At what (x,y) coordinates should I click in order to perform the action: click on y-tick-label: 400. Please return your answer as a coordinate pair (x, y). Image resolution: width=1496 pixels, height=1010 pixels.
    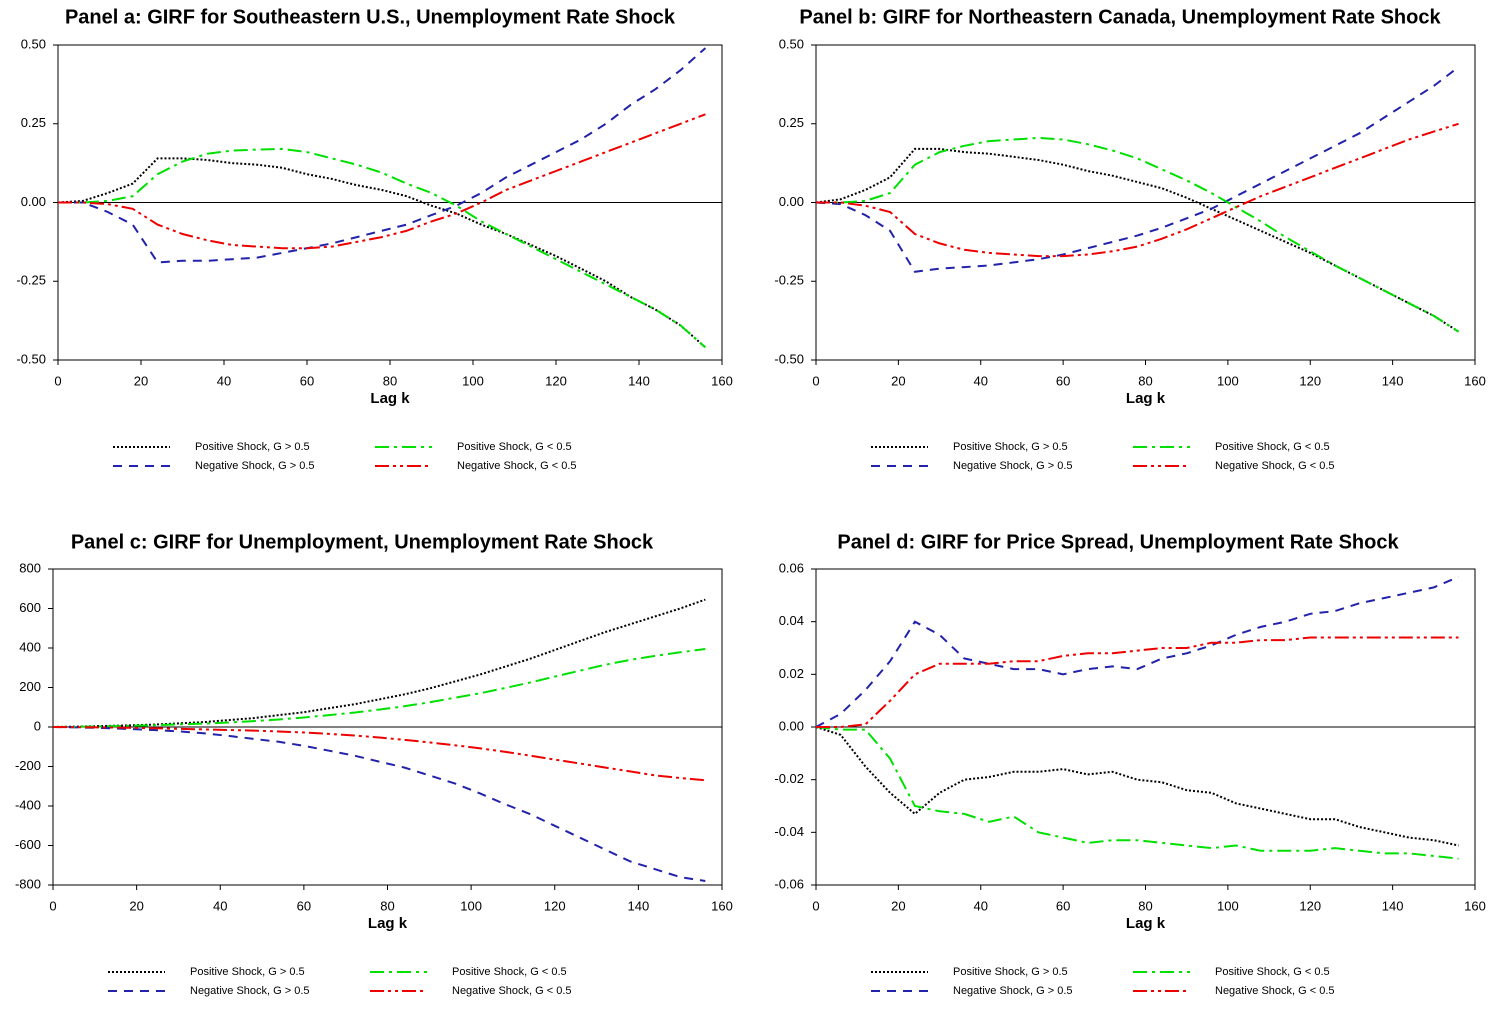
    Looking at the image, I should click on (30, 646).